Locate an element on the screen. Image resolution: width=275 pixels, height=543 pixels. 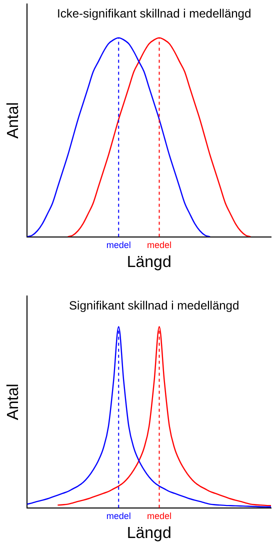
chart-title: Signifikant skillnad i medellängd is located at coordinates (154, 305).